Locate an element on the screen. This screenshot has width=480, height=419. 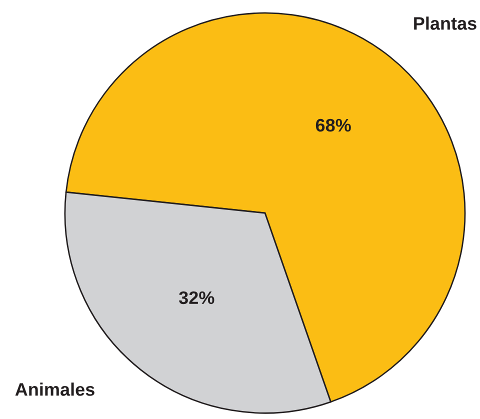
data-label: 32% is located at coordinates (196, 297).